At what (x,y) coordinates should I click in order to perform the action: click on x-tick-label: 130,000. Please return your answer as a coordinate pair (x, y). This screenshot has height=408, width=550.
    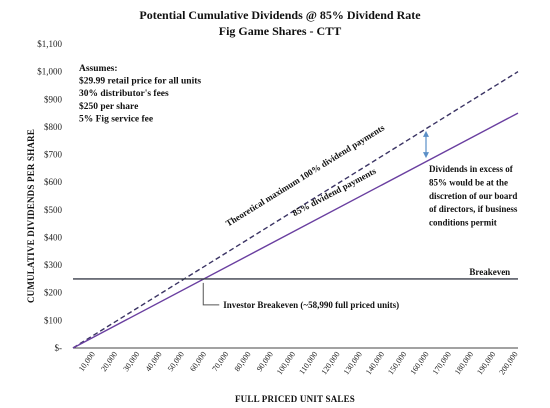
    Looking at the image, I should click on (353, 363).